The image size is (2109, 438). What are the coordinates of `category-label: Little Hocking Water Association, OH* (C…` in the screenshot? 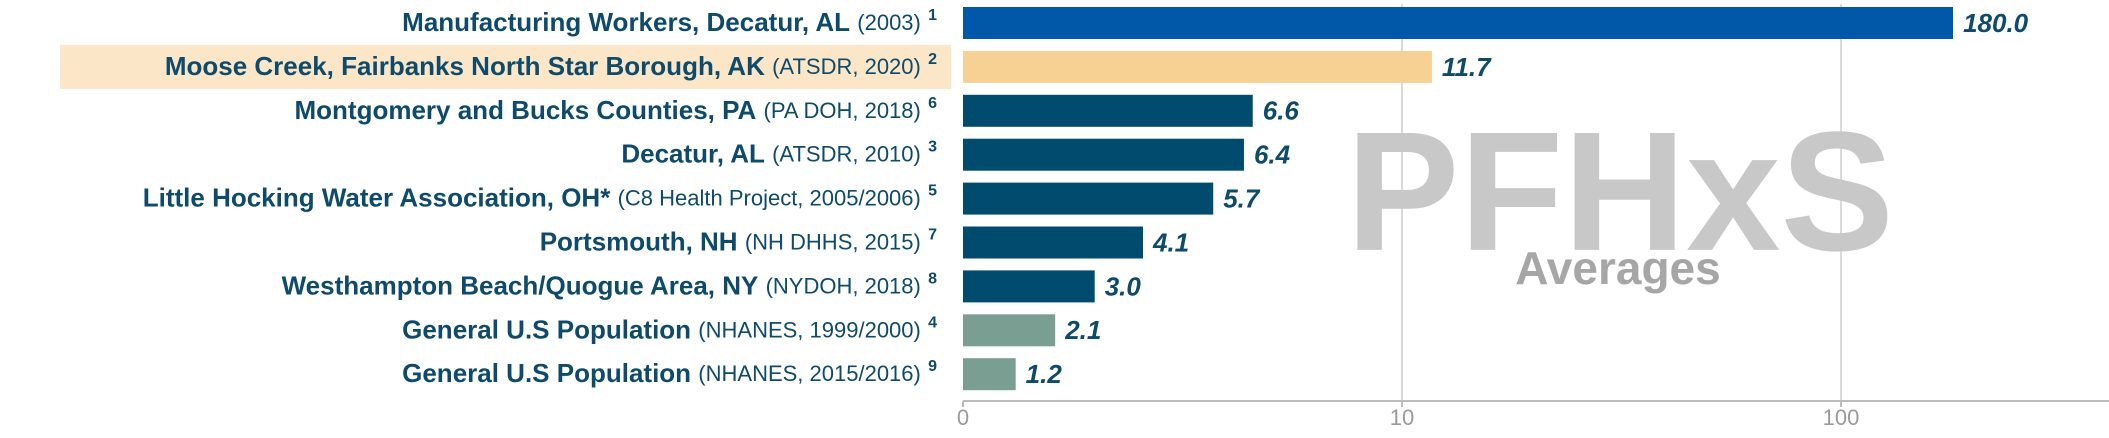 It's located at (540, 197).